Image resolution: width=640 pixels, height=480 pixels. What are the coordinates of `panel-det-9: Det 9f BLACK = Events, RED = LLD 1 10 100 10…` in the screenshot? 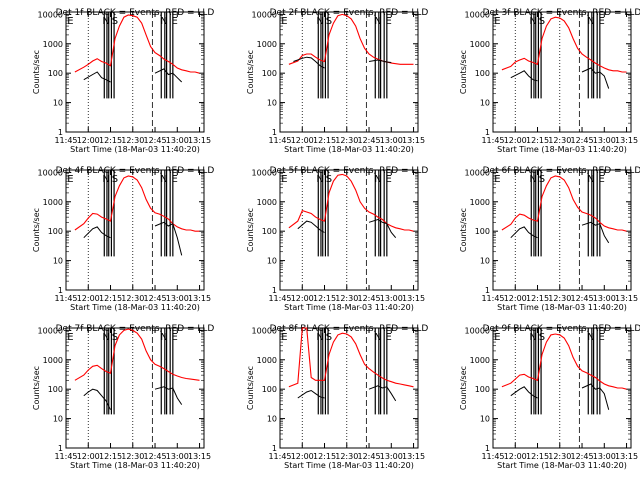 It's located at (549, 397).